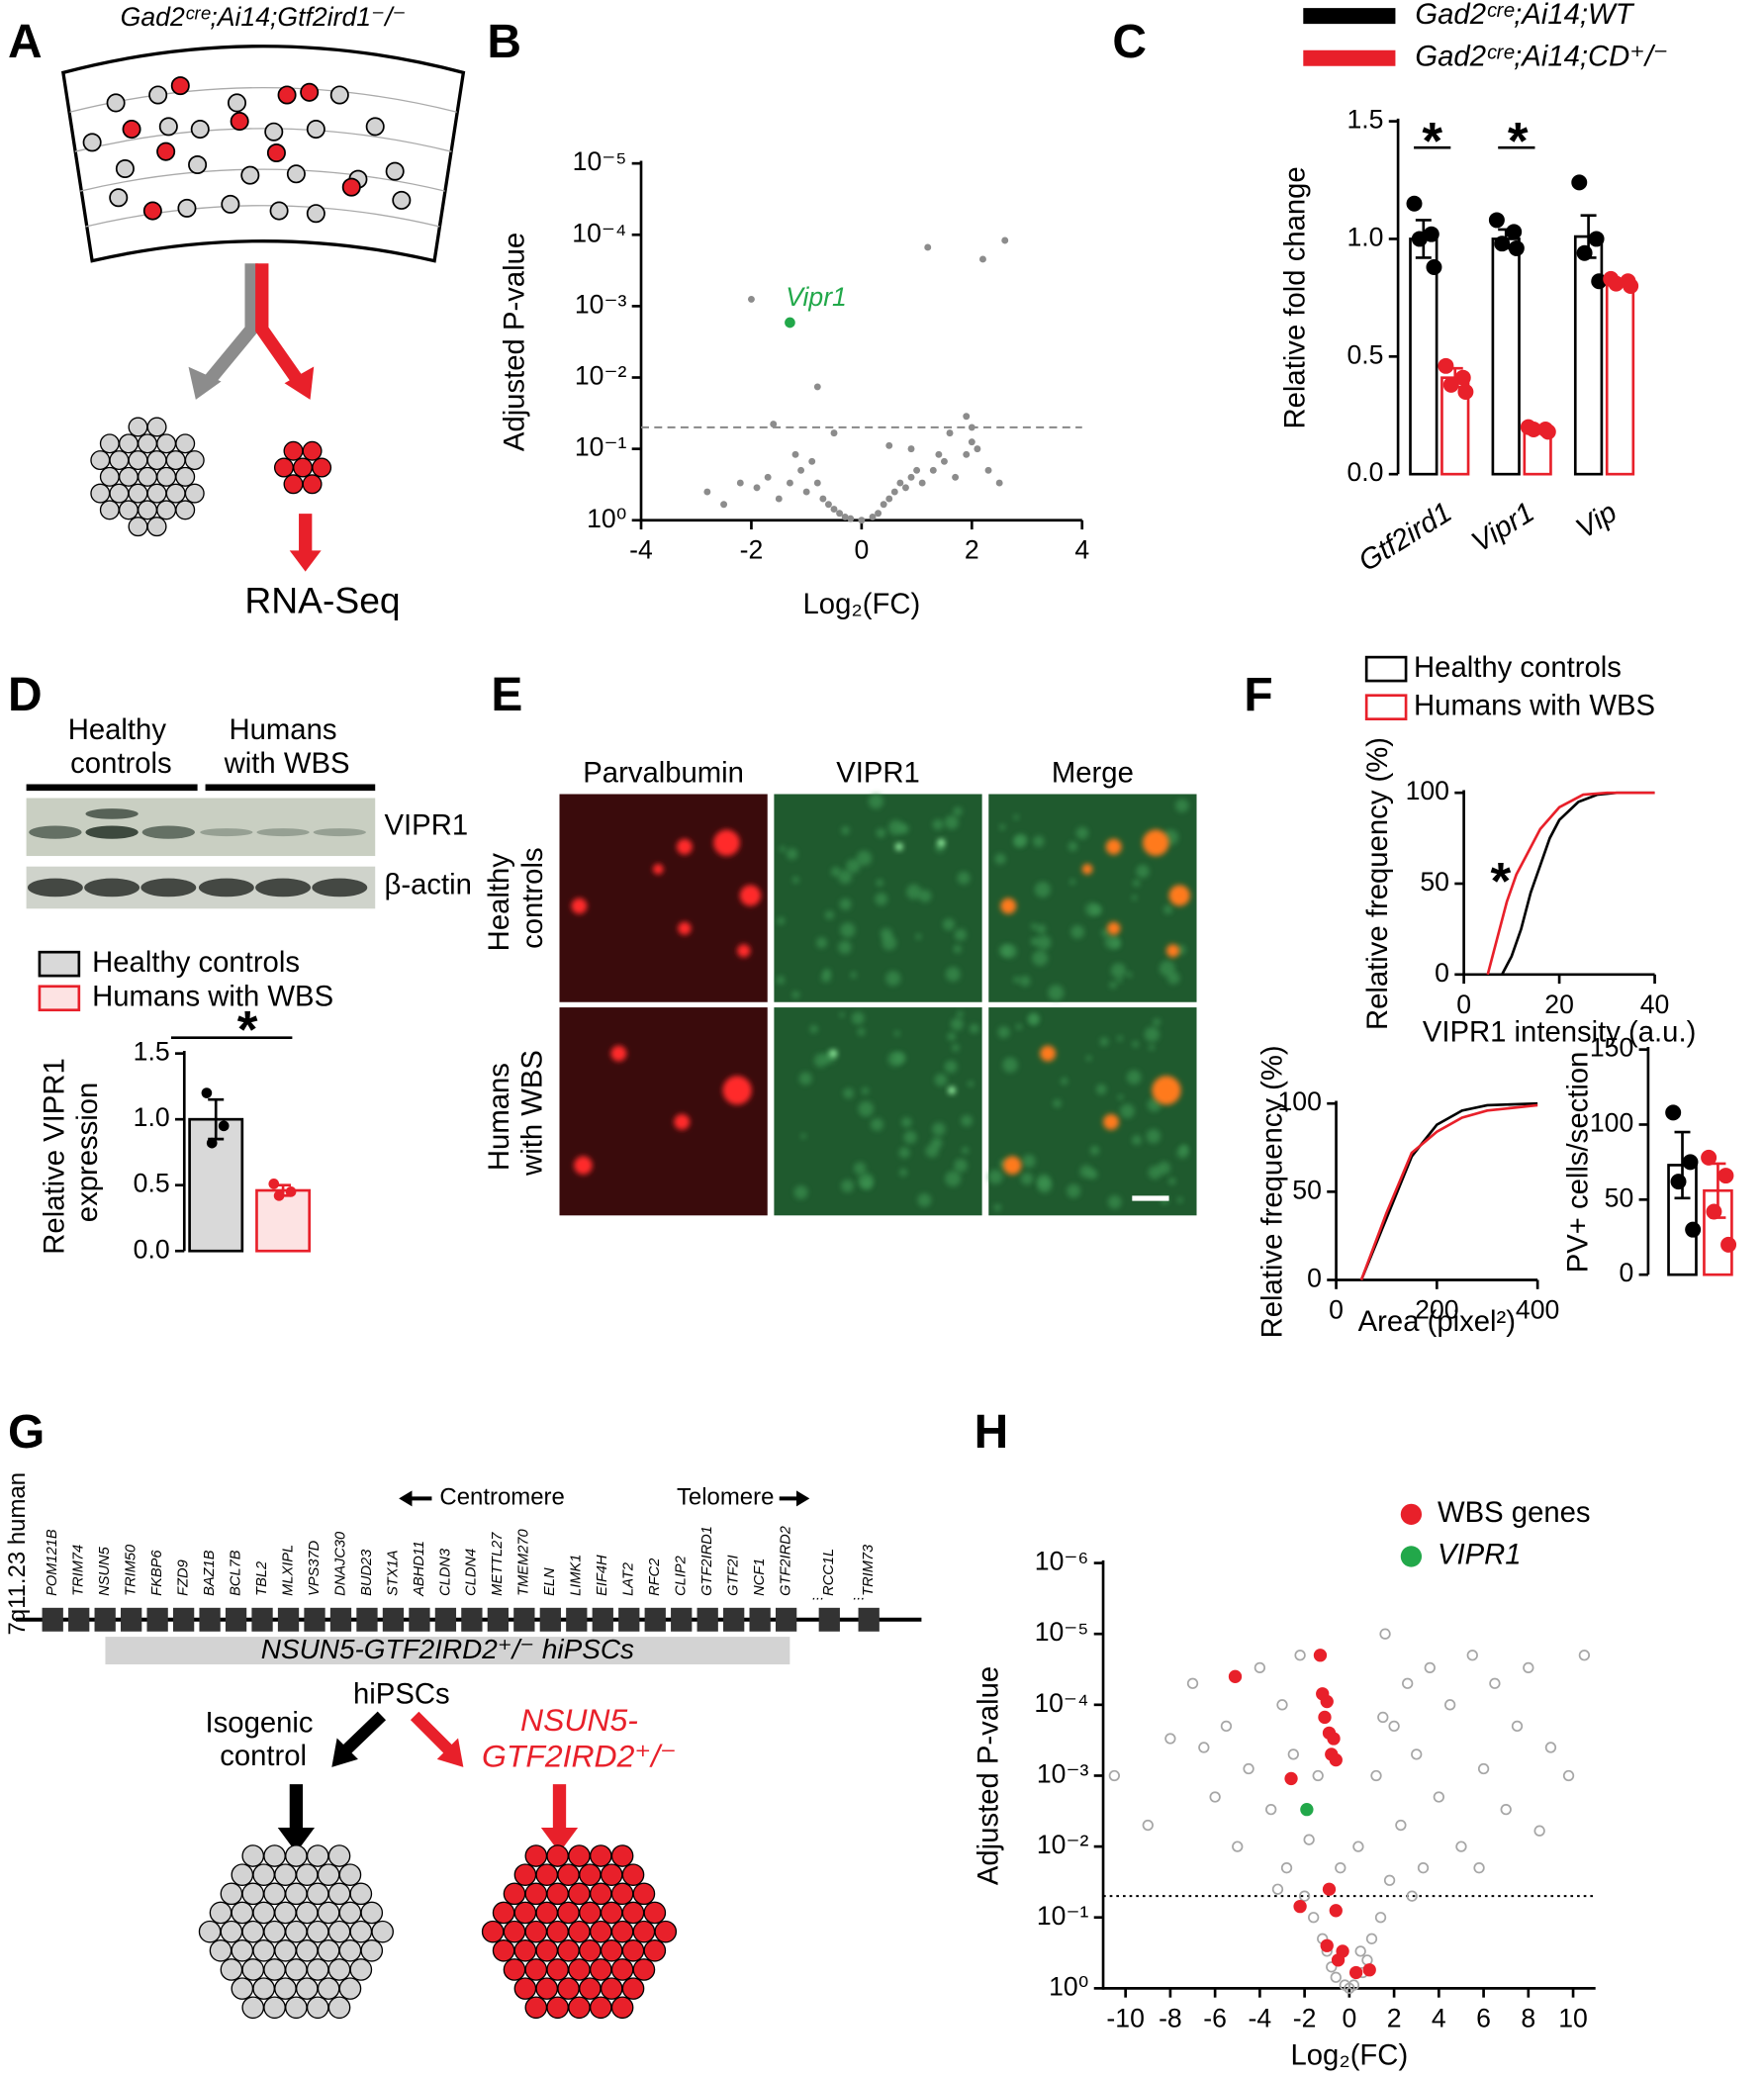 The image size is (1764, 2078). Describe the element at coordinates (1092, 1111) in the screenshot. I see `micrograph` at that location.